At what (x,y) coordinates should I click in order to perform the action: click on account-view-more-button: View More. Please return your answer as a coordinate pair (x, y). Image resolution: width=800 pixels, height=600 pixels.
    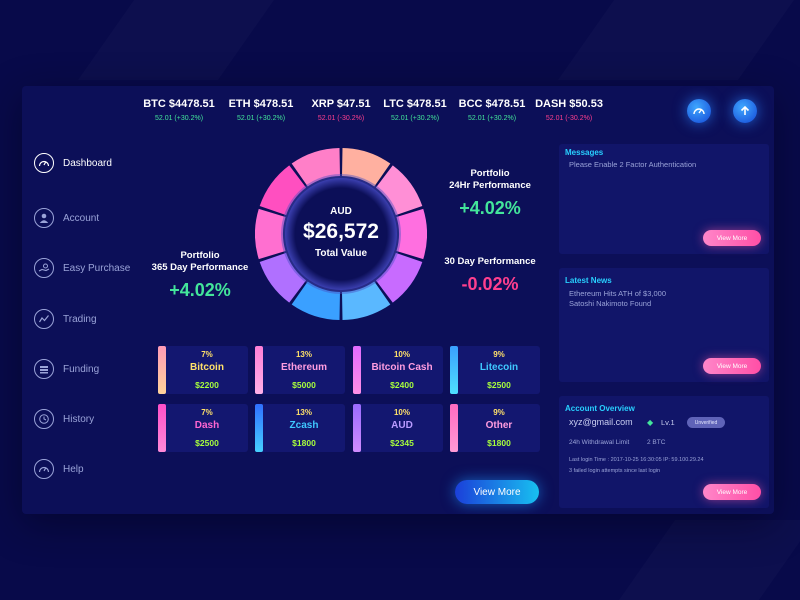
    Looking at the image, I should click on (732, 492).